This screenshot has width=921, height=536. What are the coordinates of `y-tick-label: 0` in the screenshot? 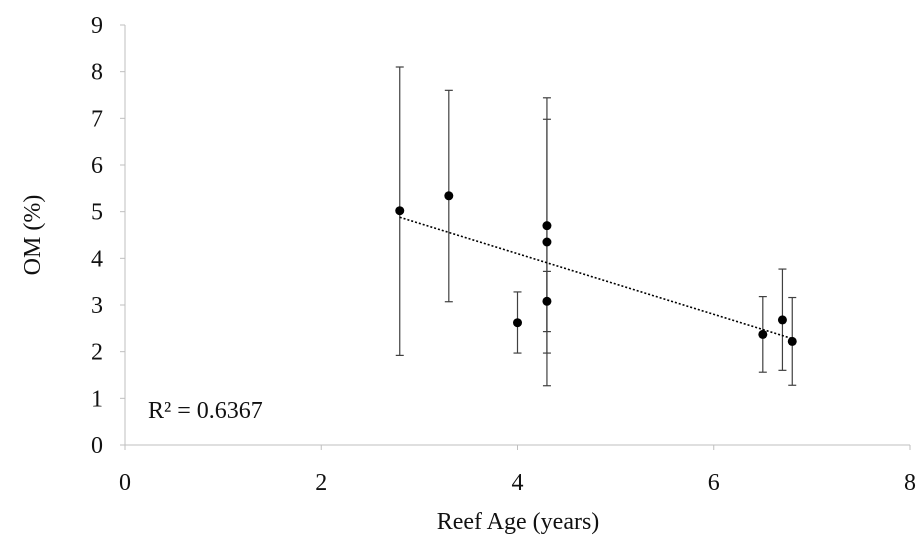 It's located at (97, 446).